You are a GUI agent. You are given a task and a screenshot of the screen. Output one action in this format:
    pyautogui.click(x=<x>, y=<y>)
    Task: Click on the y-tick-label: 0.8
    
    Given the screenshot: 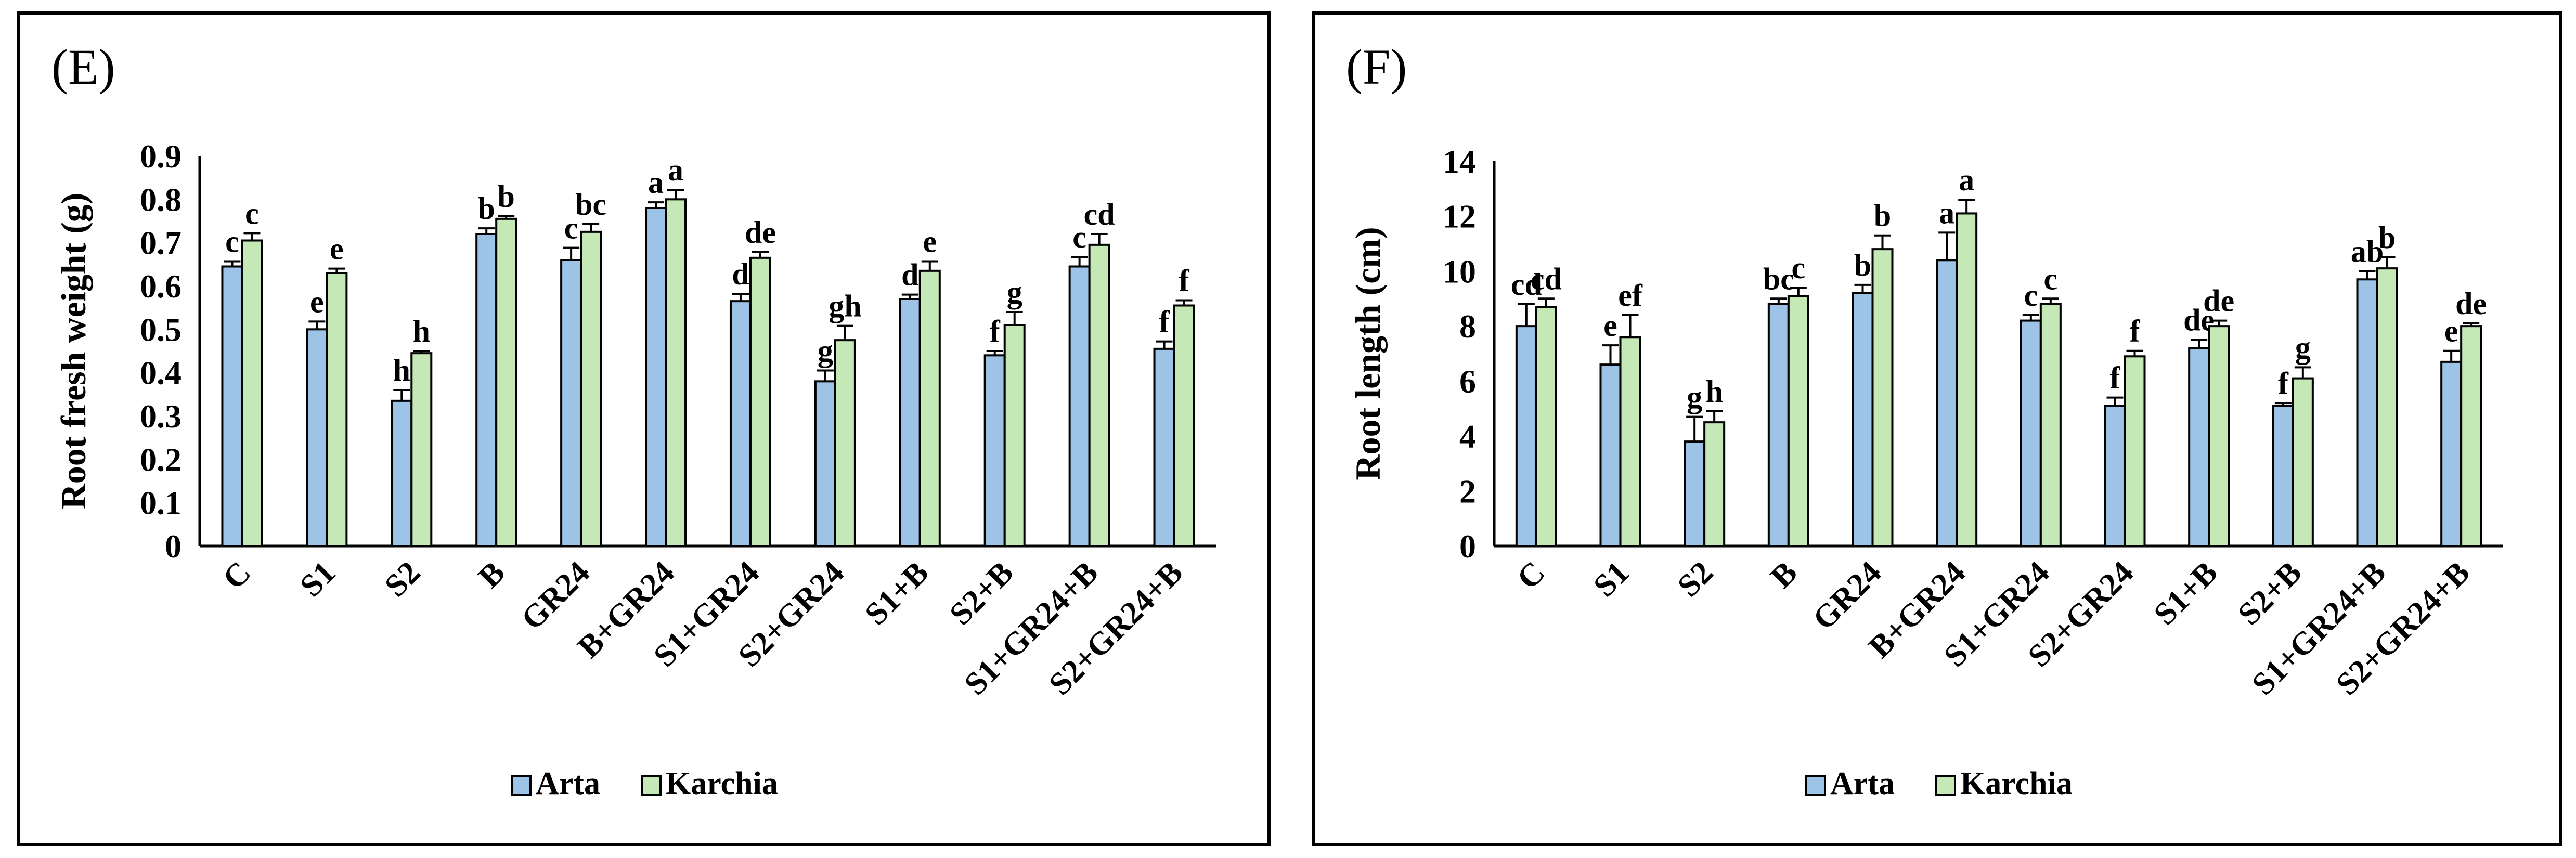 What is the action you would take?
    pyautogui.click(x=161, y=200)
    